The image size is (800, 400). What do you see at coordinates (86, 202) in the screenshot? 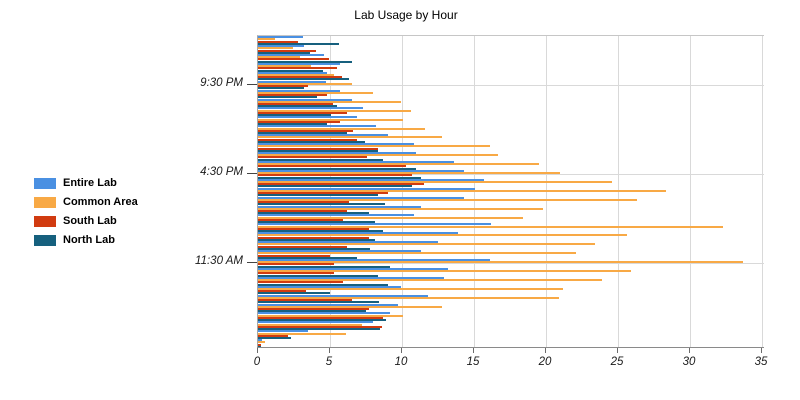
I see `legend-item: Common Area` at bounding box center [86, 202].